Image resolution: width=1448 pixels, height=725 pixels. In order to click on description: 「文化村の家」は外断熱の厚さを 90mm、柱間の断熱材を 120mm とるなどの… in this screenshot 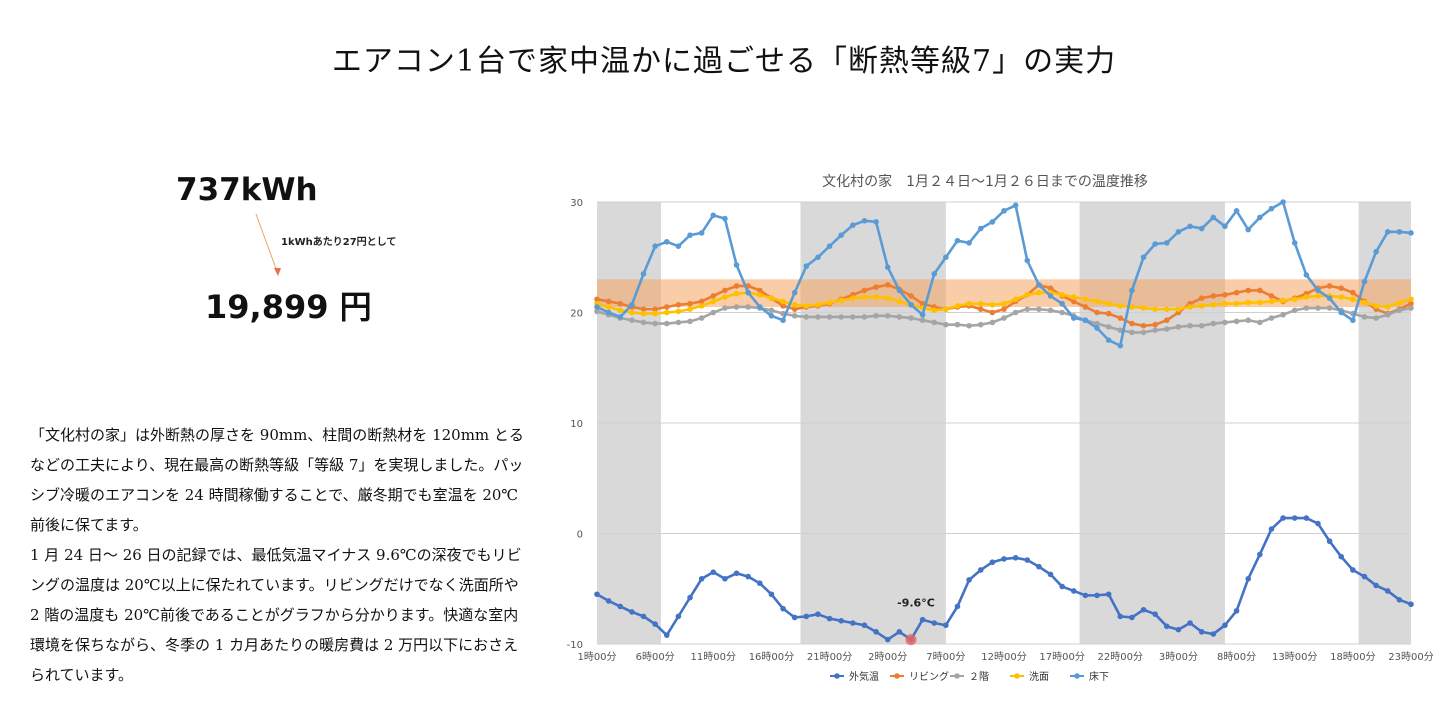, I will do `click(279, 555)`.